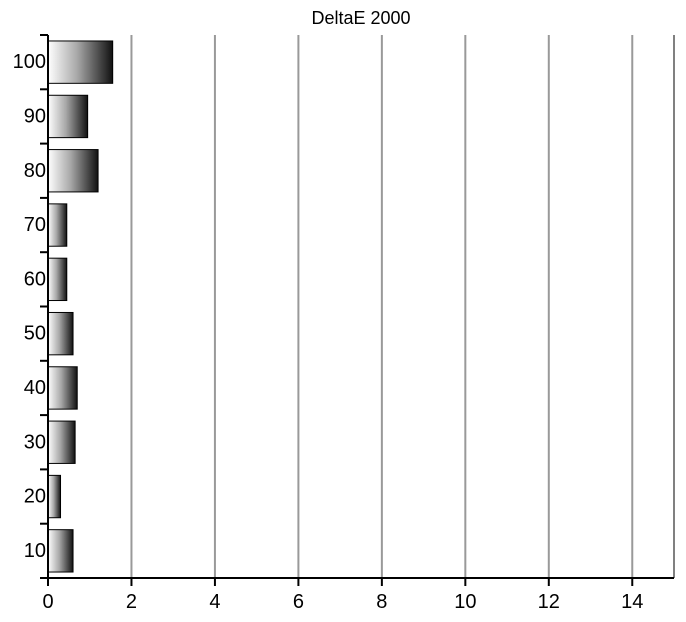 The image size is (686, 622). What do you see at coordinates (29, 306) in the screenshot?
I see `y-tick-labels: 10 20 30 40 50 60 70 80 90 100` at bounding box center [29, 306].